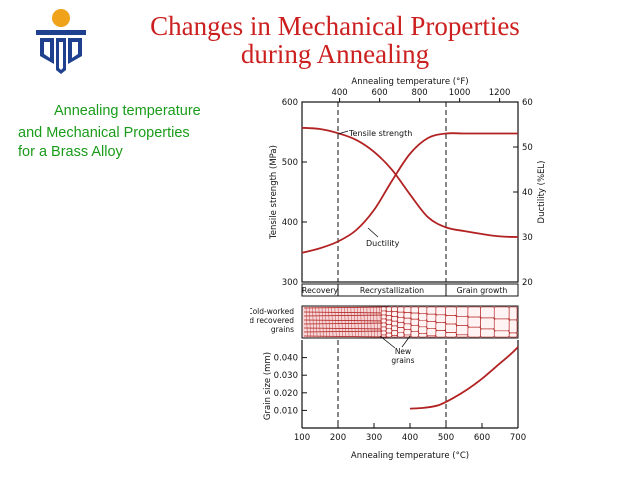 This screenshot has width=638, height=478. Describe the element at coordinates (272, 320) in the screenshot. I see `cold-worked-label-2: and recovered` at that location.